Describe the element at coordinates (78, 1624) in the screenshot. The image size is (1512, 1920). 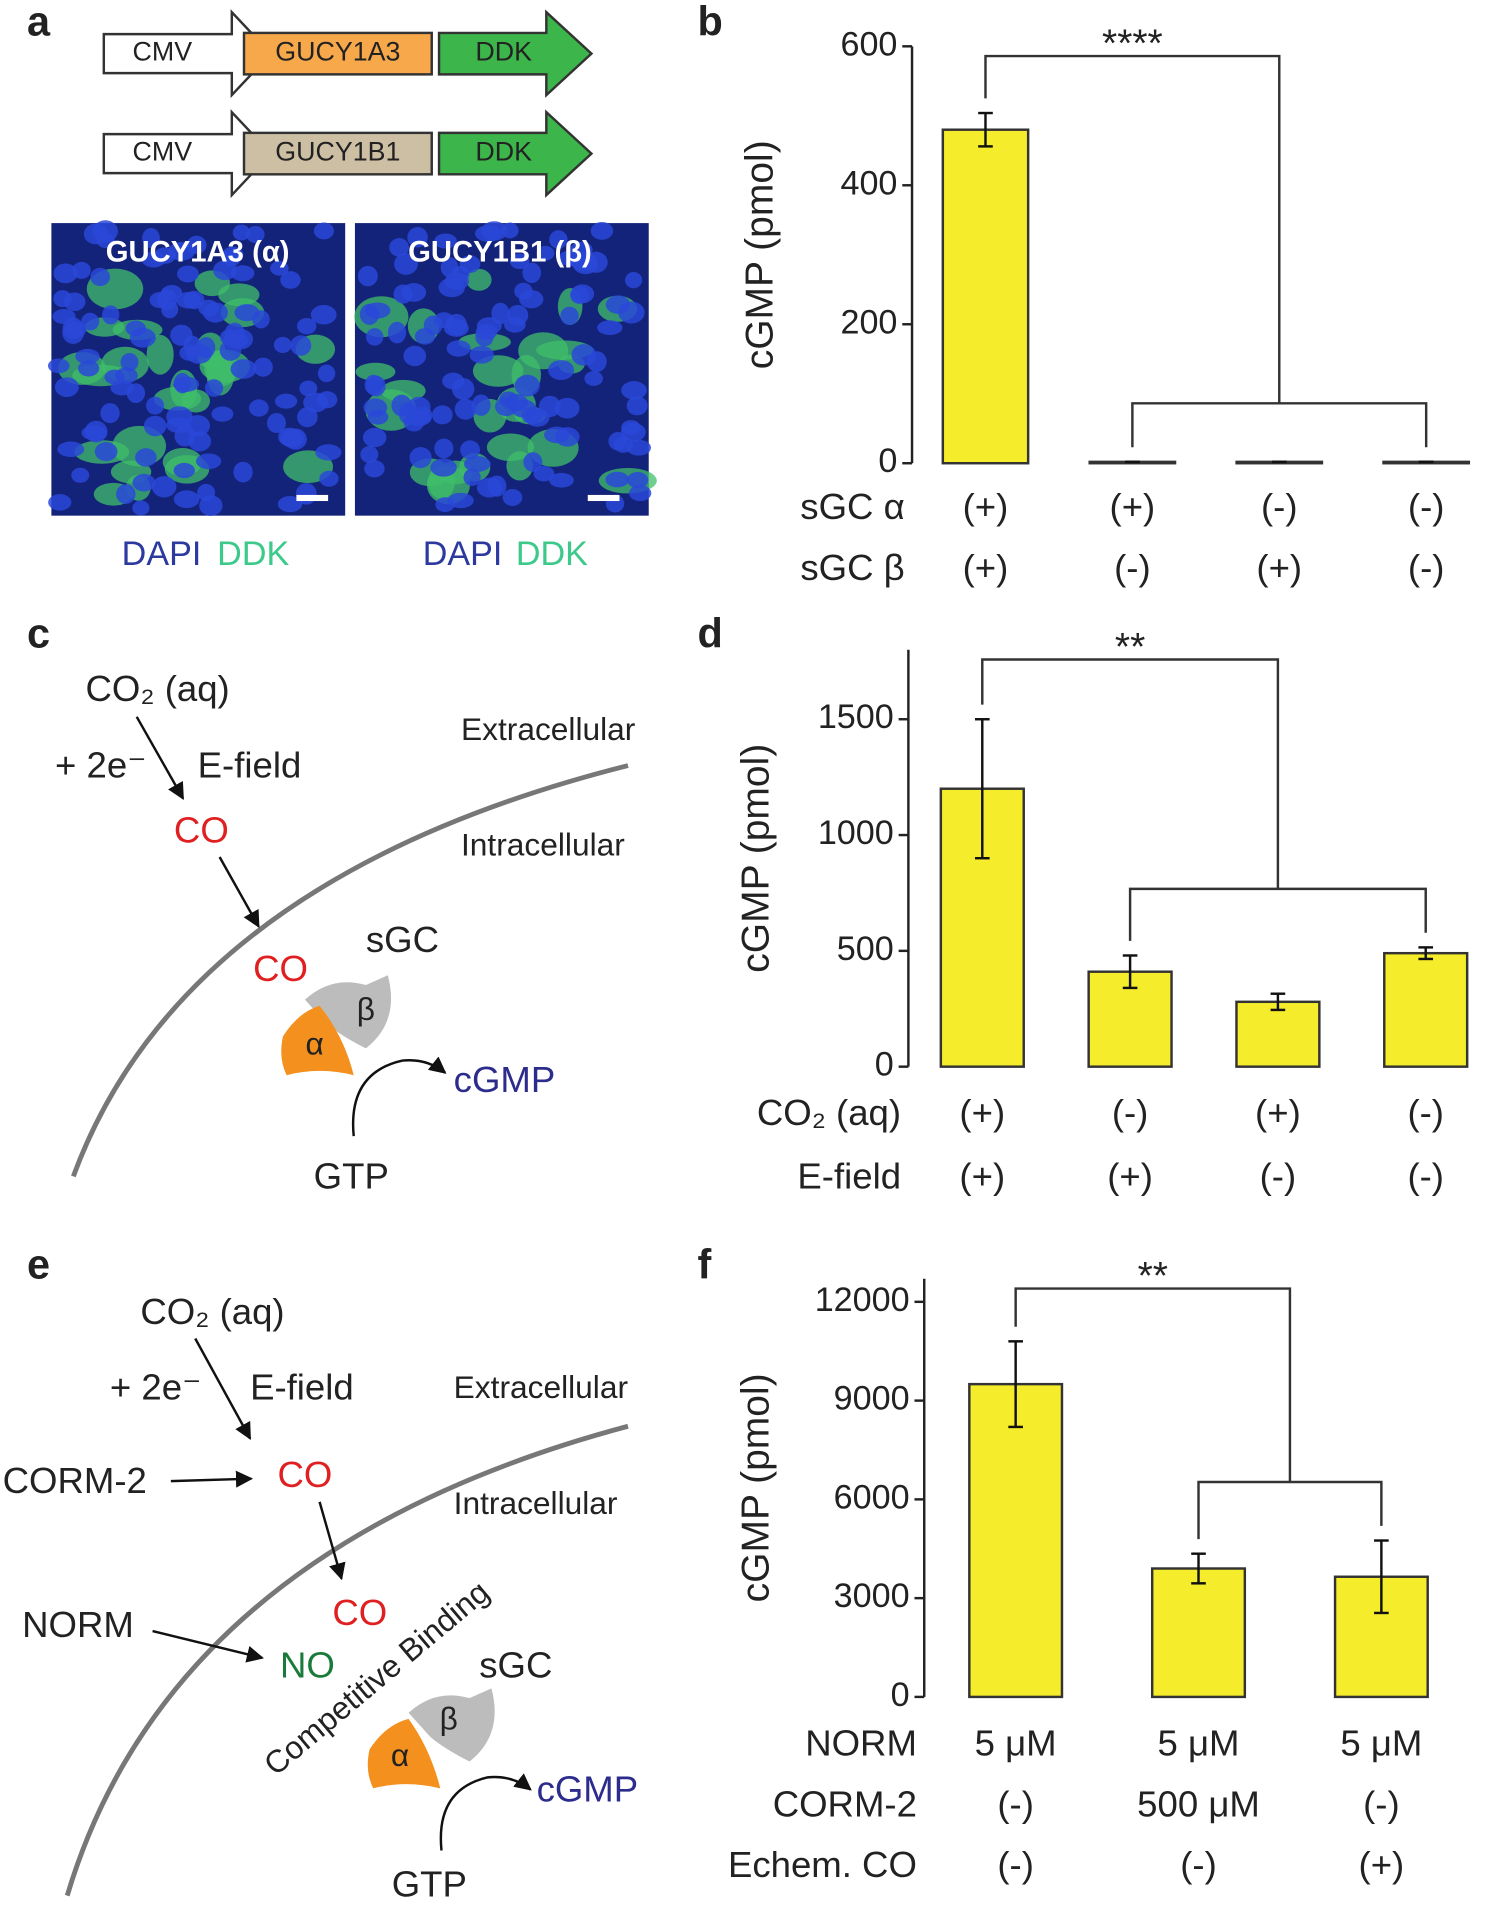
I see `label: NORM` at that location.